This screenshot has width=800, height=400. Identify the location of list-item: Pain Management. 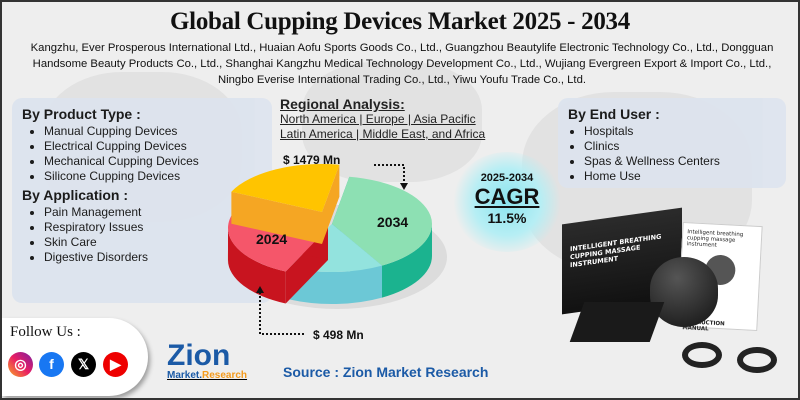
(158, 212).